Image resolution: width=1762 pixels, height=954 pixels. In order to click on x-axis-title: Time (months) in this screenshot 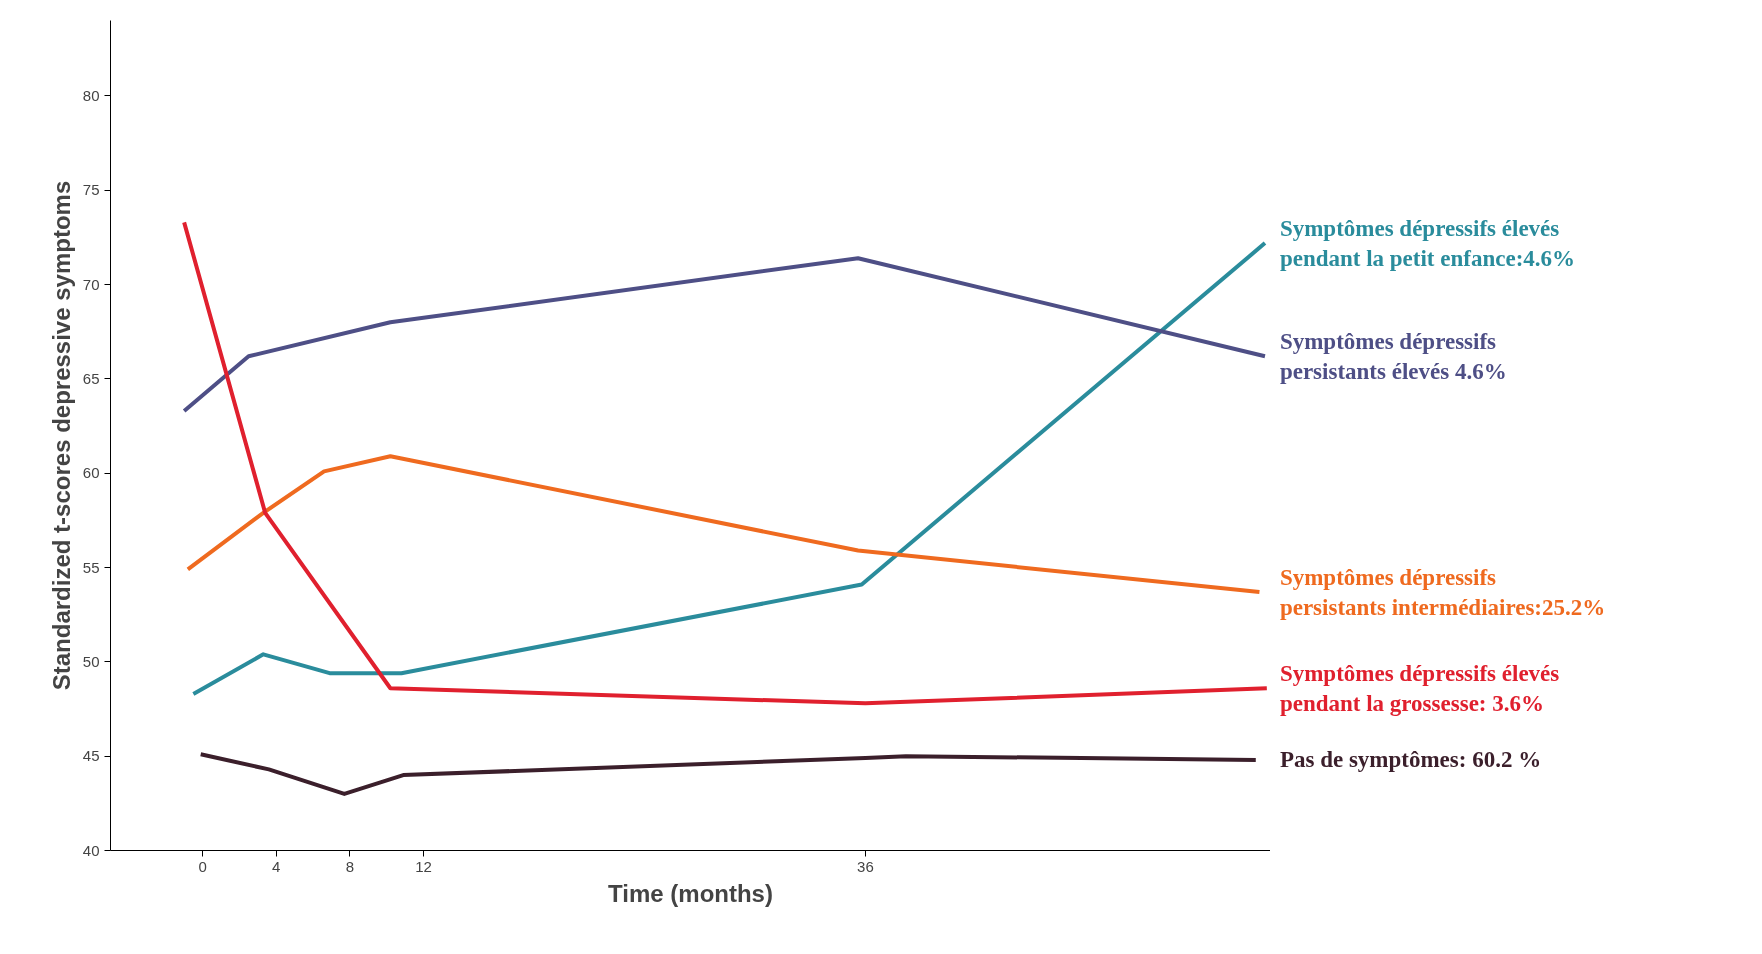, I will do `click(690, 893)`.